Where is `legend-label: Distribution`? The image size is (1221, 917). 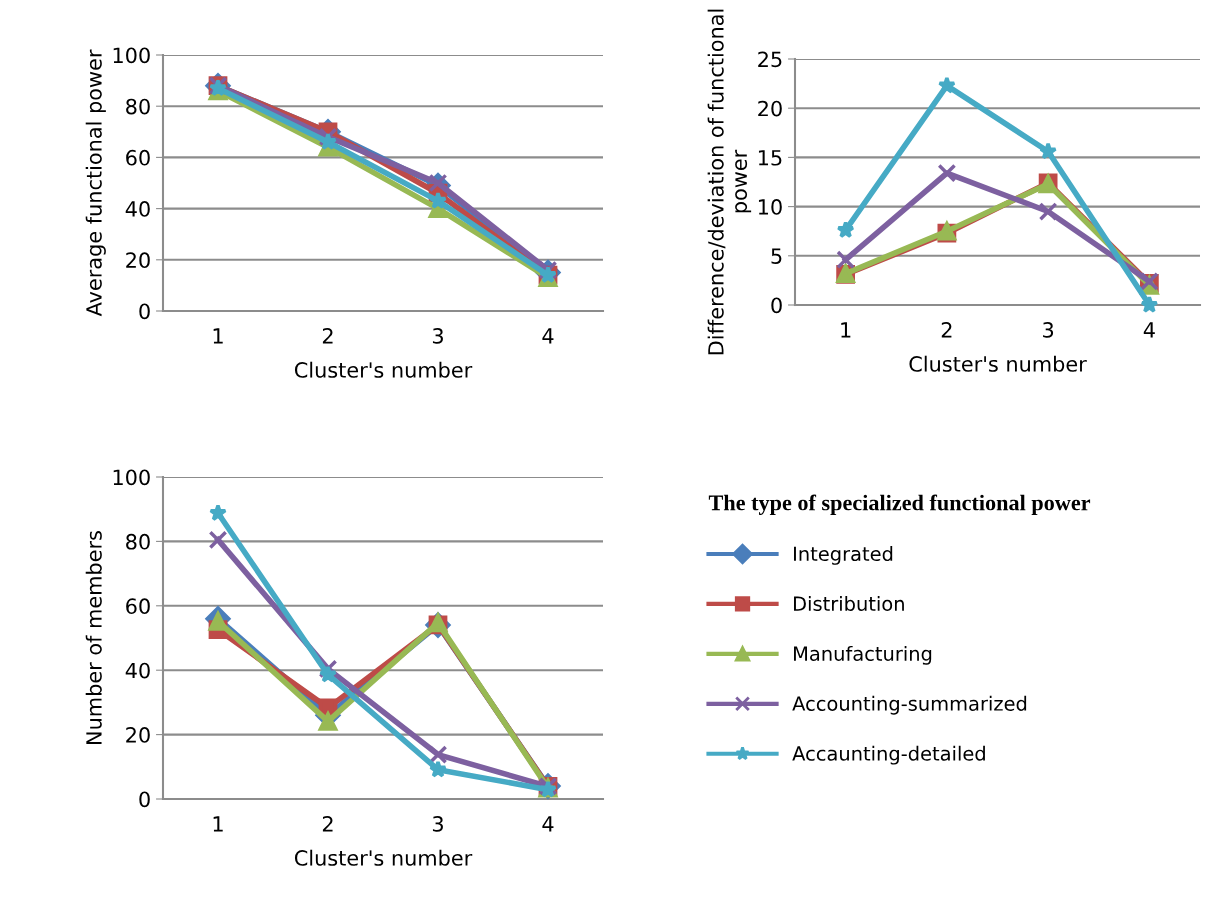 legend-label: Distribution is located at coordinates (849, 603).